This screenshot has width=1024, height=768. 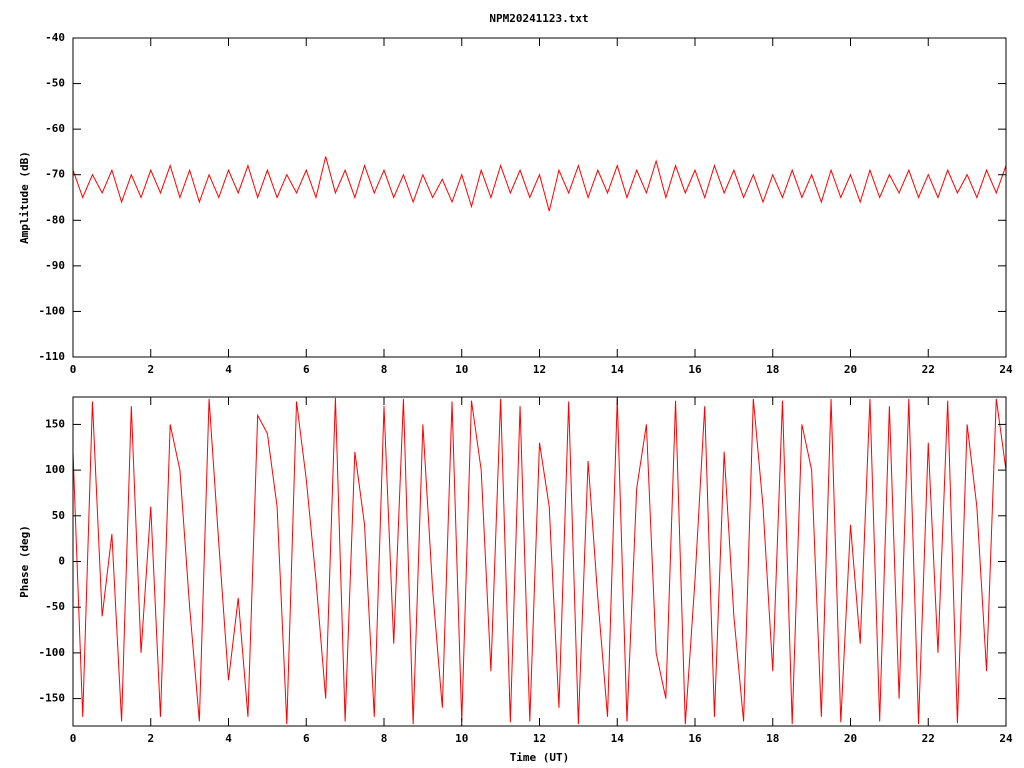 What do you see at coordinates (52, 356) in the screenshot?
I see `y-tick-label: -110` at bounding box center [52, 356].